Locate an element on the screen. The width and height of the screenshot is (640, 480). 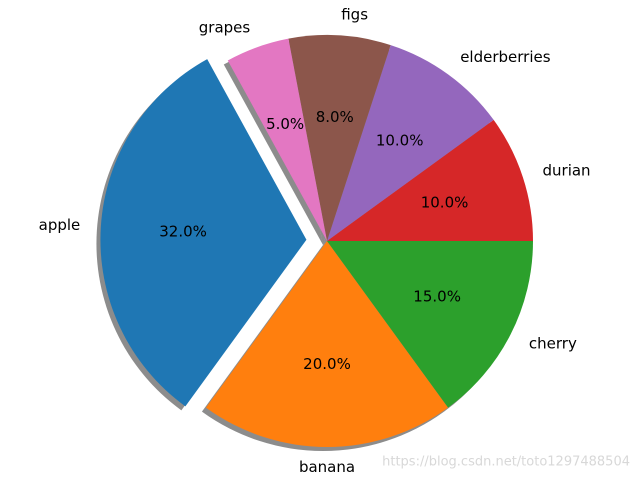
category-label: apple is located at coordinates (60, 225).